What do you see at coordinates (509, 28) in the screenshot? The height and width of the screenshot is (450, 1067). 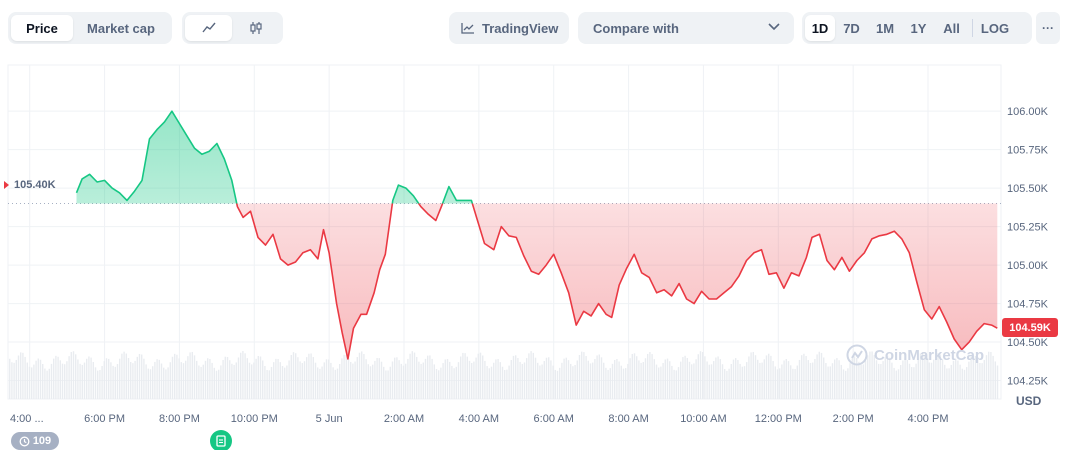 I see `tradingview-button: TradingView` at bounding box center [509, 28].